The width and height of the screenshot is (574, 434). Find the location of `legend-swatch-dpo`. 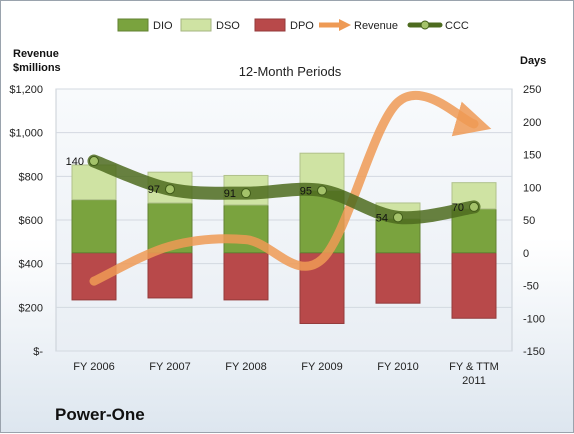

legend-swatch-dpo is located at coordinates (270, 25).